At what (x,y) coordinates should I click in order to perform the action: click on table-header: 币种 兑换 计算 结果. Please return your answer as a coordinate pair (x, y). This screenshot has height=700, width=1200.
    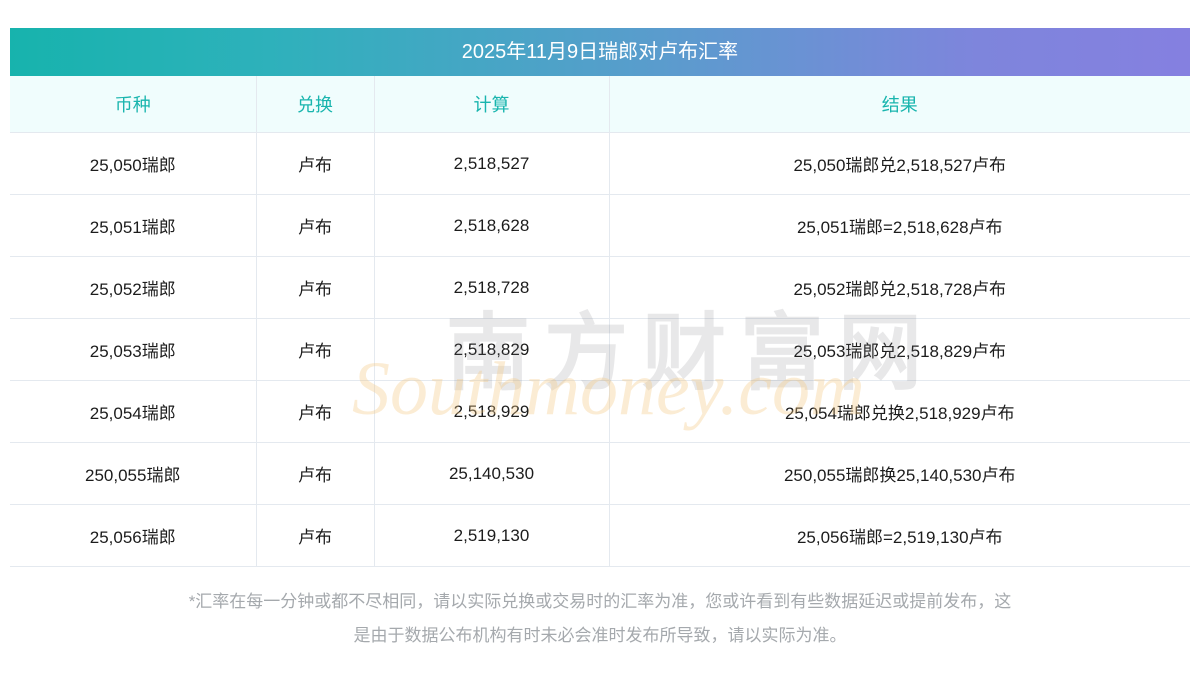
    Looking at the image, I should click on (600, 104).